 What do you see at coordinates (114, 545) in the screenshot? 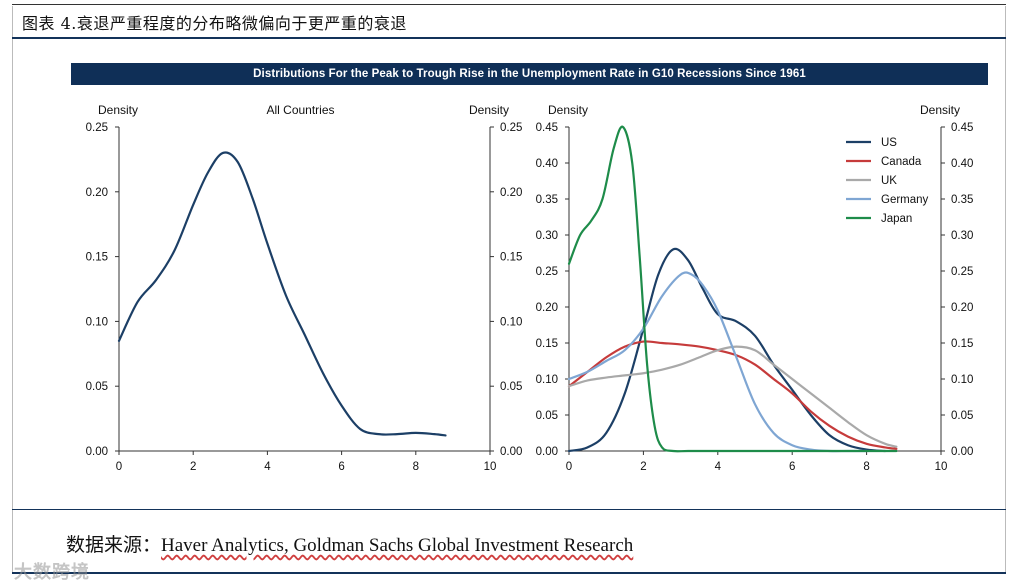
I see `source-label: 数据来源：` at bounding box center [114, 545].